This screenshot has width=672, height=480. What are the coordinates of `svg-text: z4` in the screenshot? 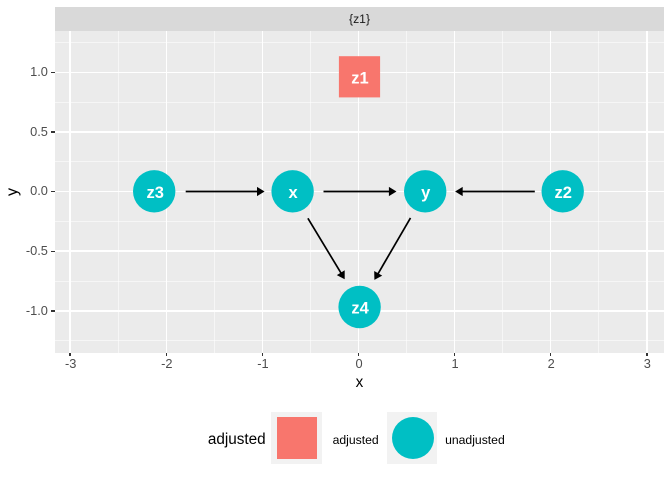 It's located at (360, 309).